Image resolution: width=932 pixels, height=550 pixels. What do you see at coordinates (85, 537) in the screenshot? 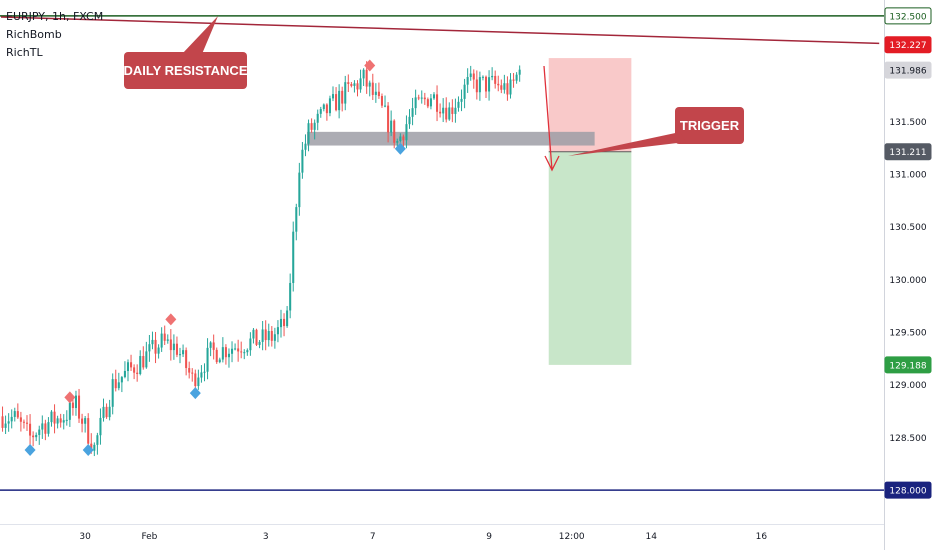
I see `x-tick-label: 30` at bounding box center [85, 537].